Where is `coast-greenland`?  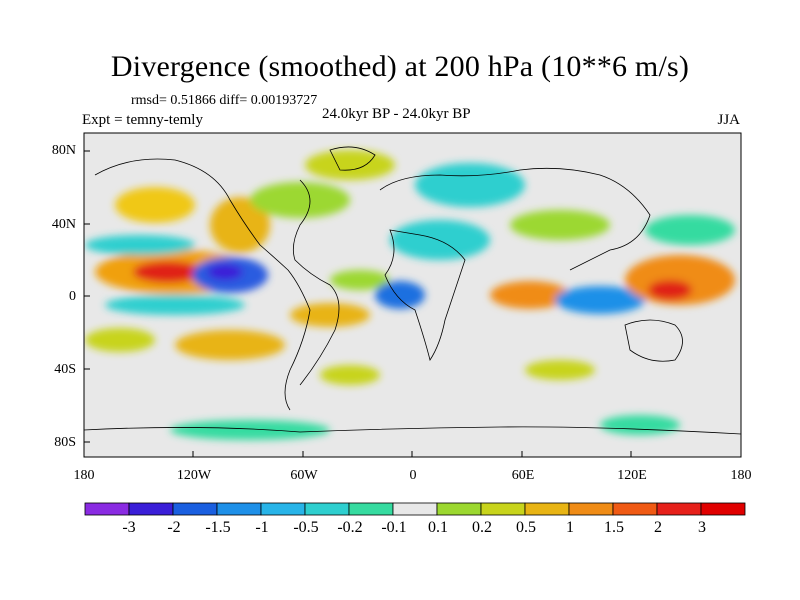 coast-greenland is located at coordinates (352, 158).